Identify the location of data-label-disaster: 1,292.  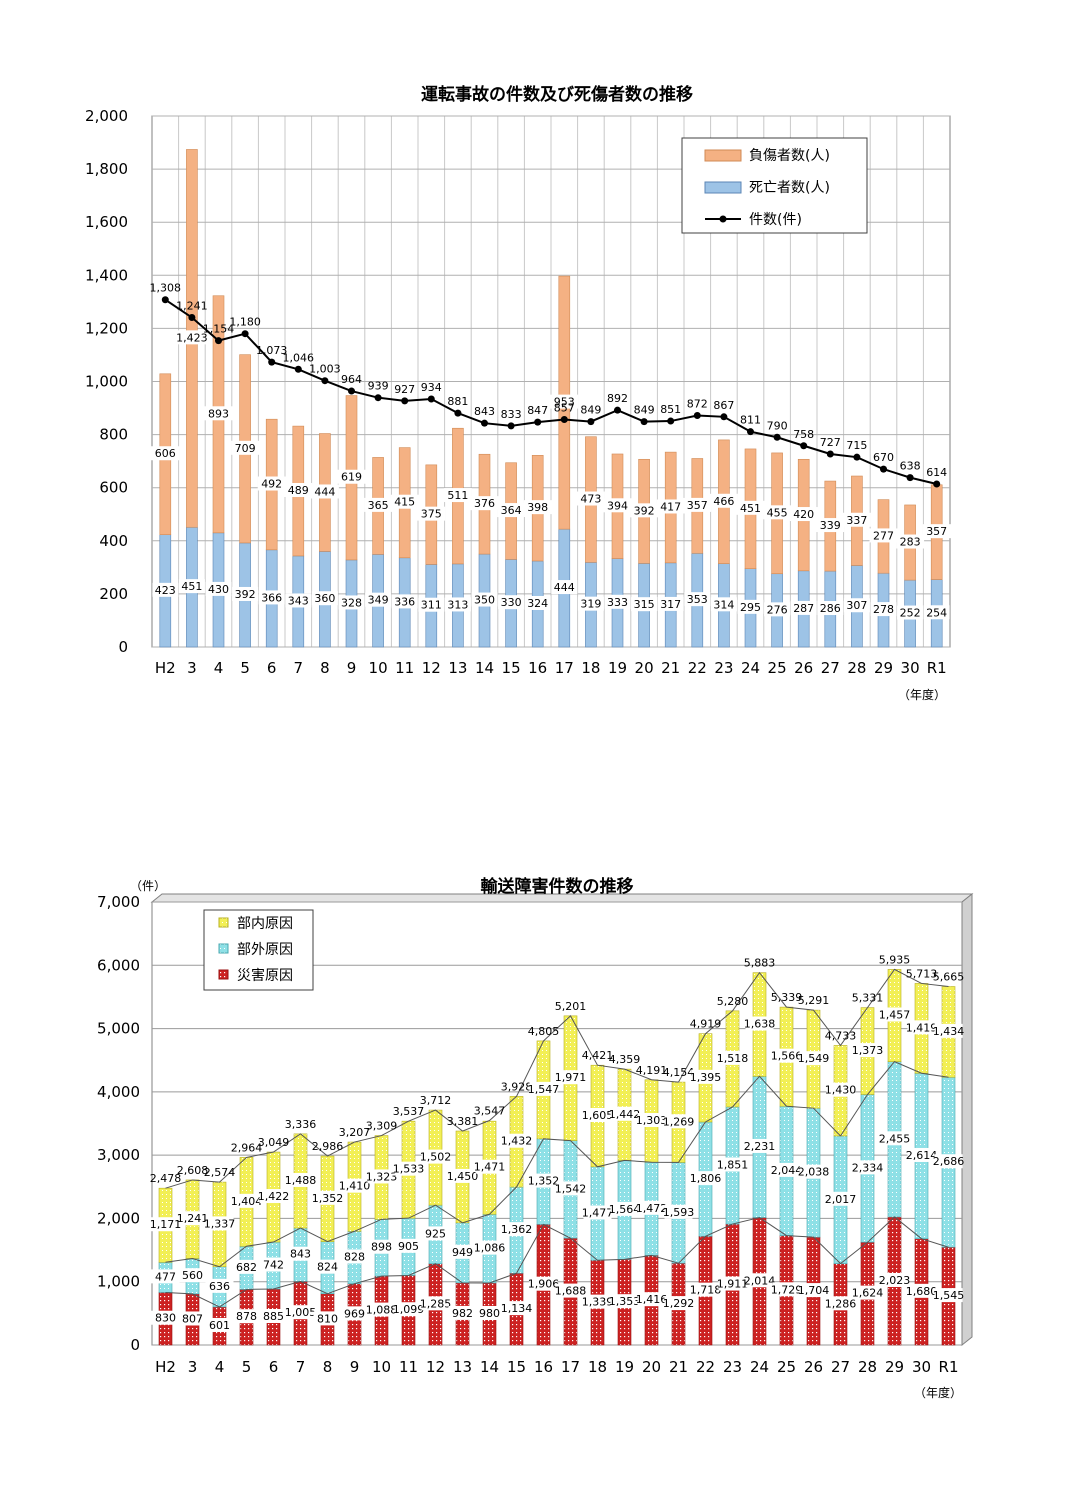
(679, 1303).